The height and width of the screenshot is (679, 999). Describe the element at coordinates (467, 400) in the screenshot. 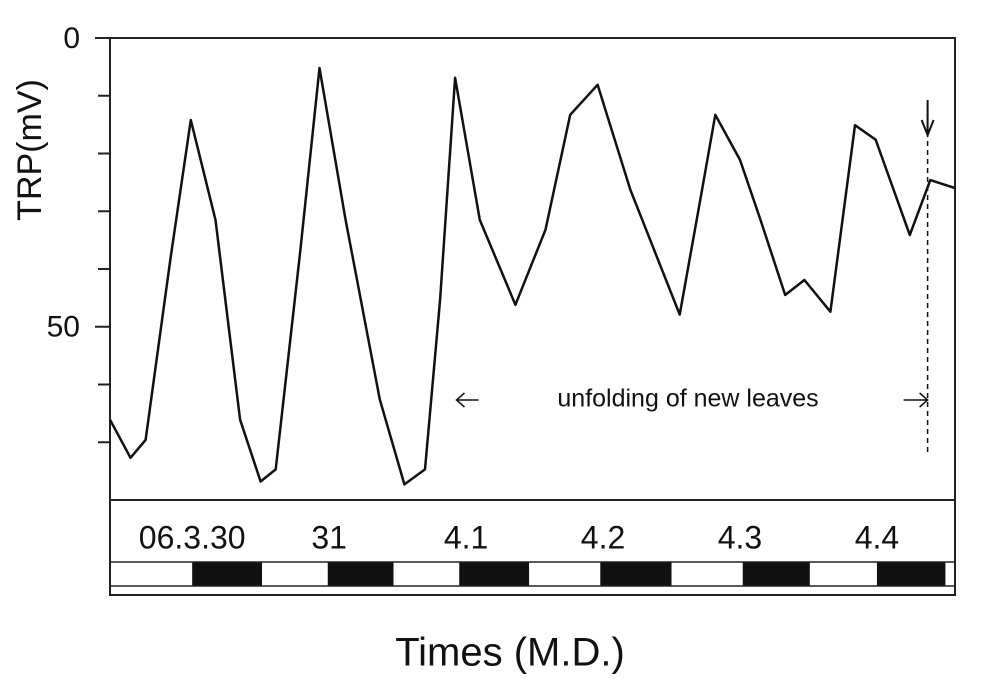

I see `span-arrow-left` at that location.